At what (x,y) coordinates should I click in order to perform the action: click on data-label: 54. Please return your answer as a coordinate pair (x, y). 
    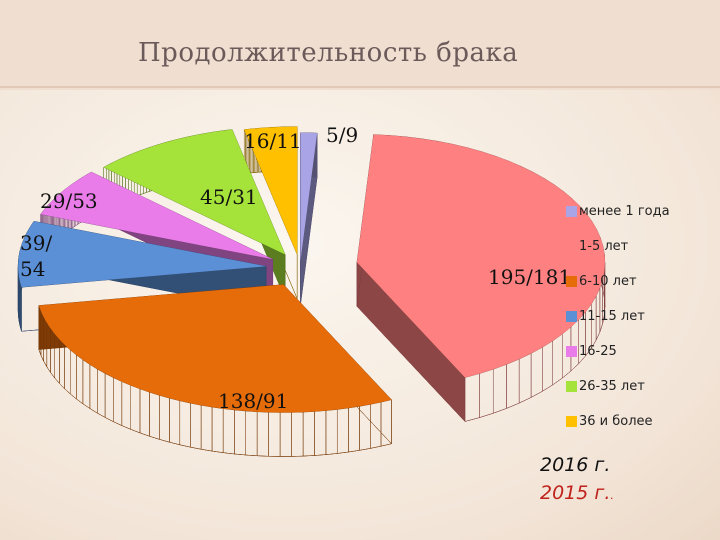
    Looking at the image, I should click on (32, 269).